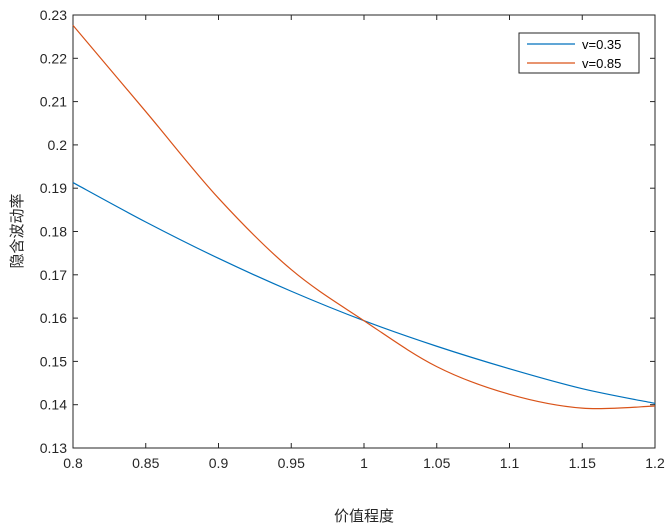 The height and width of the screenshot is (528, 669). Describe the element at coordinates (53, 448) in the screenshot. I see `y-tick-label: 0.13` at that location.